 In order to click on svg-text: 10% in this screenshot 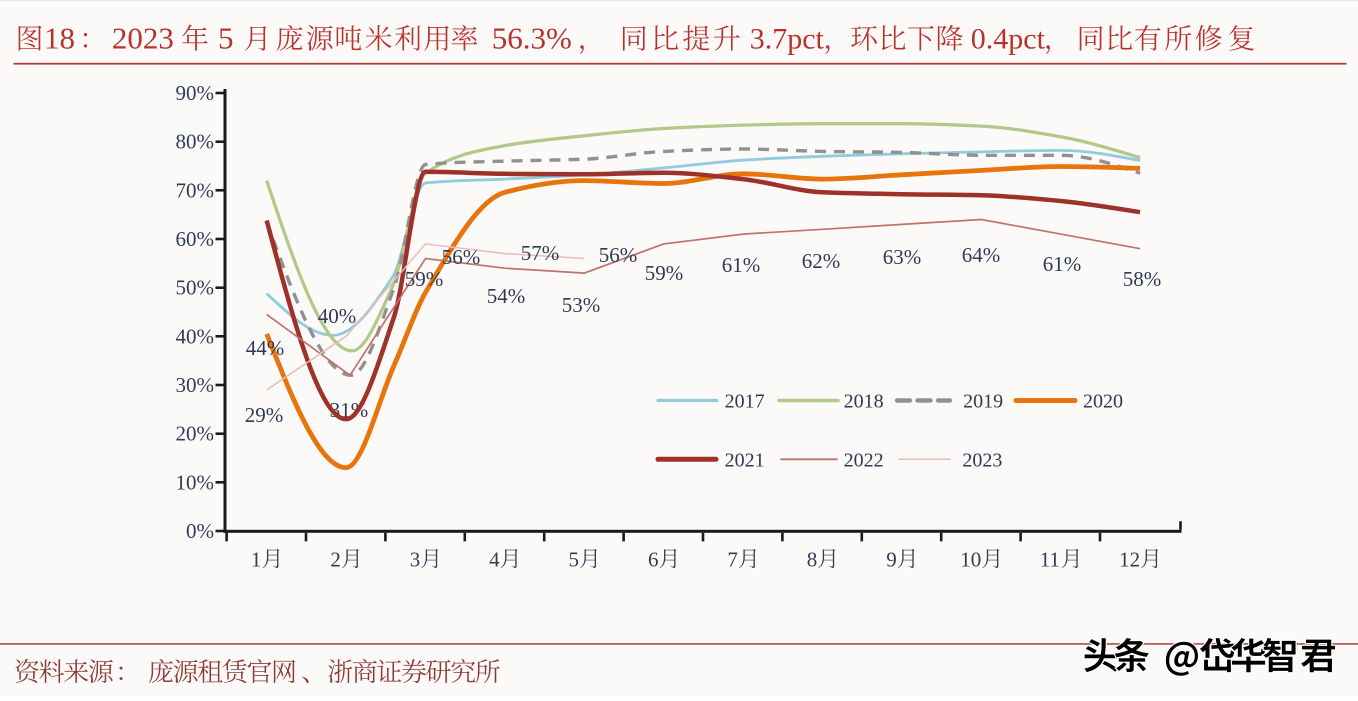, I will do `click(195, 482)`.